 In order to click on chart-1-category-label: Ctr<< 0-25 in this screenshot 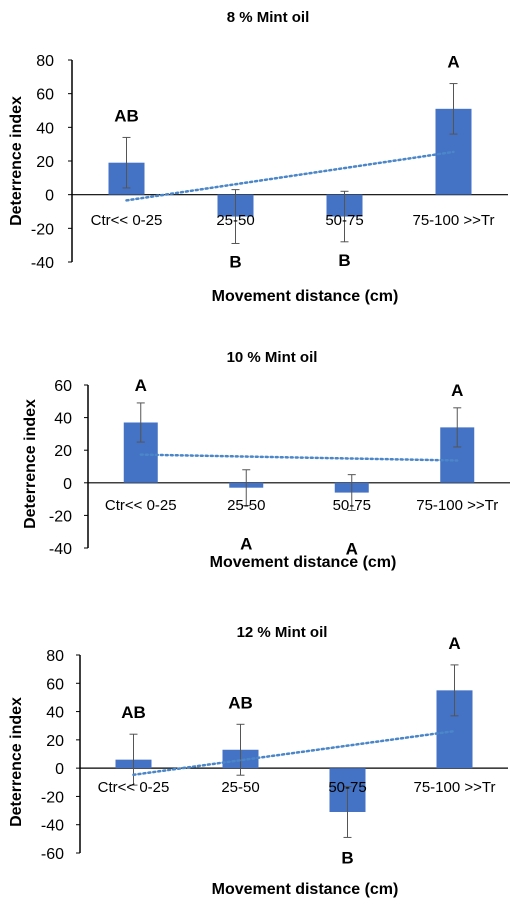, I will do `click(127, 220)`.